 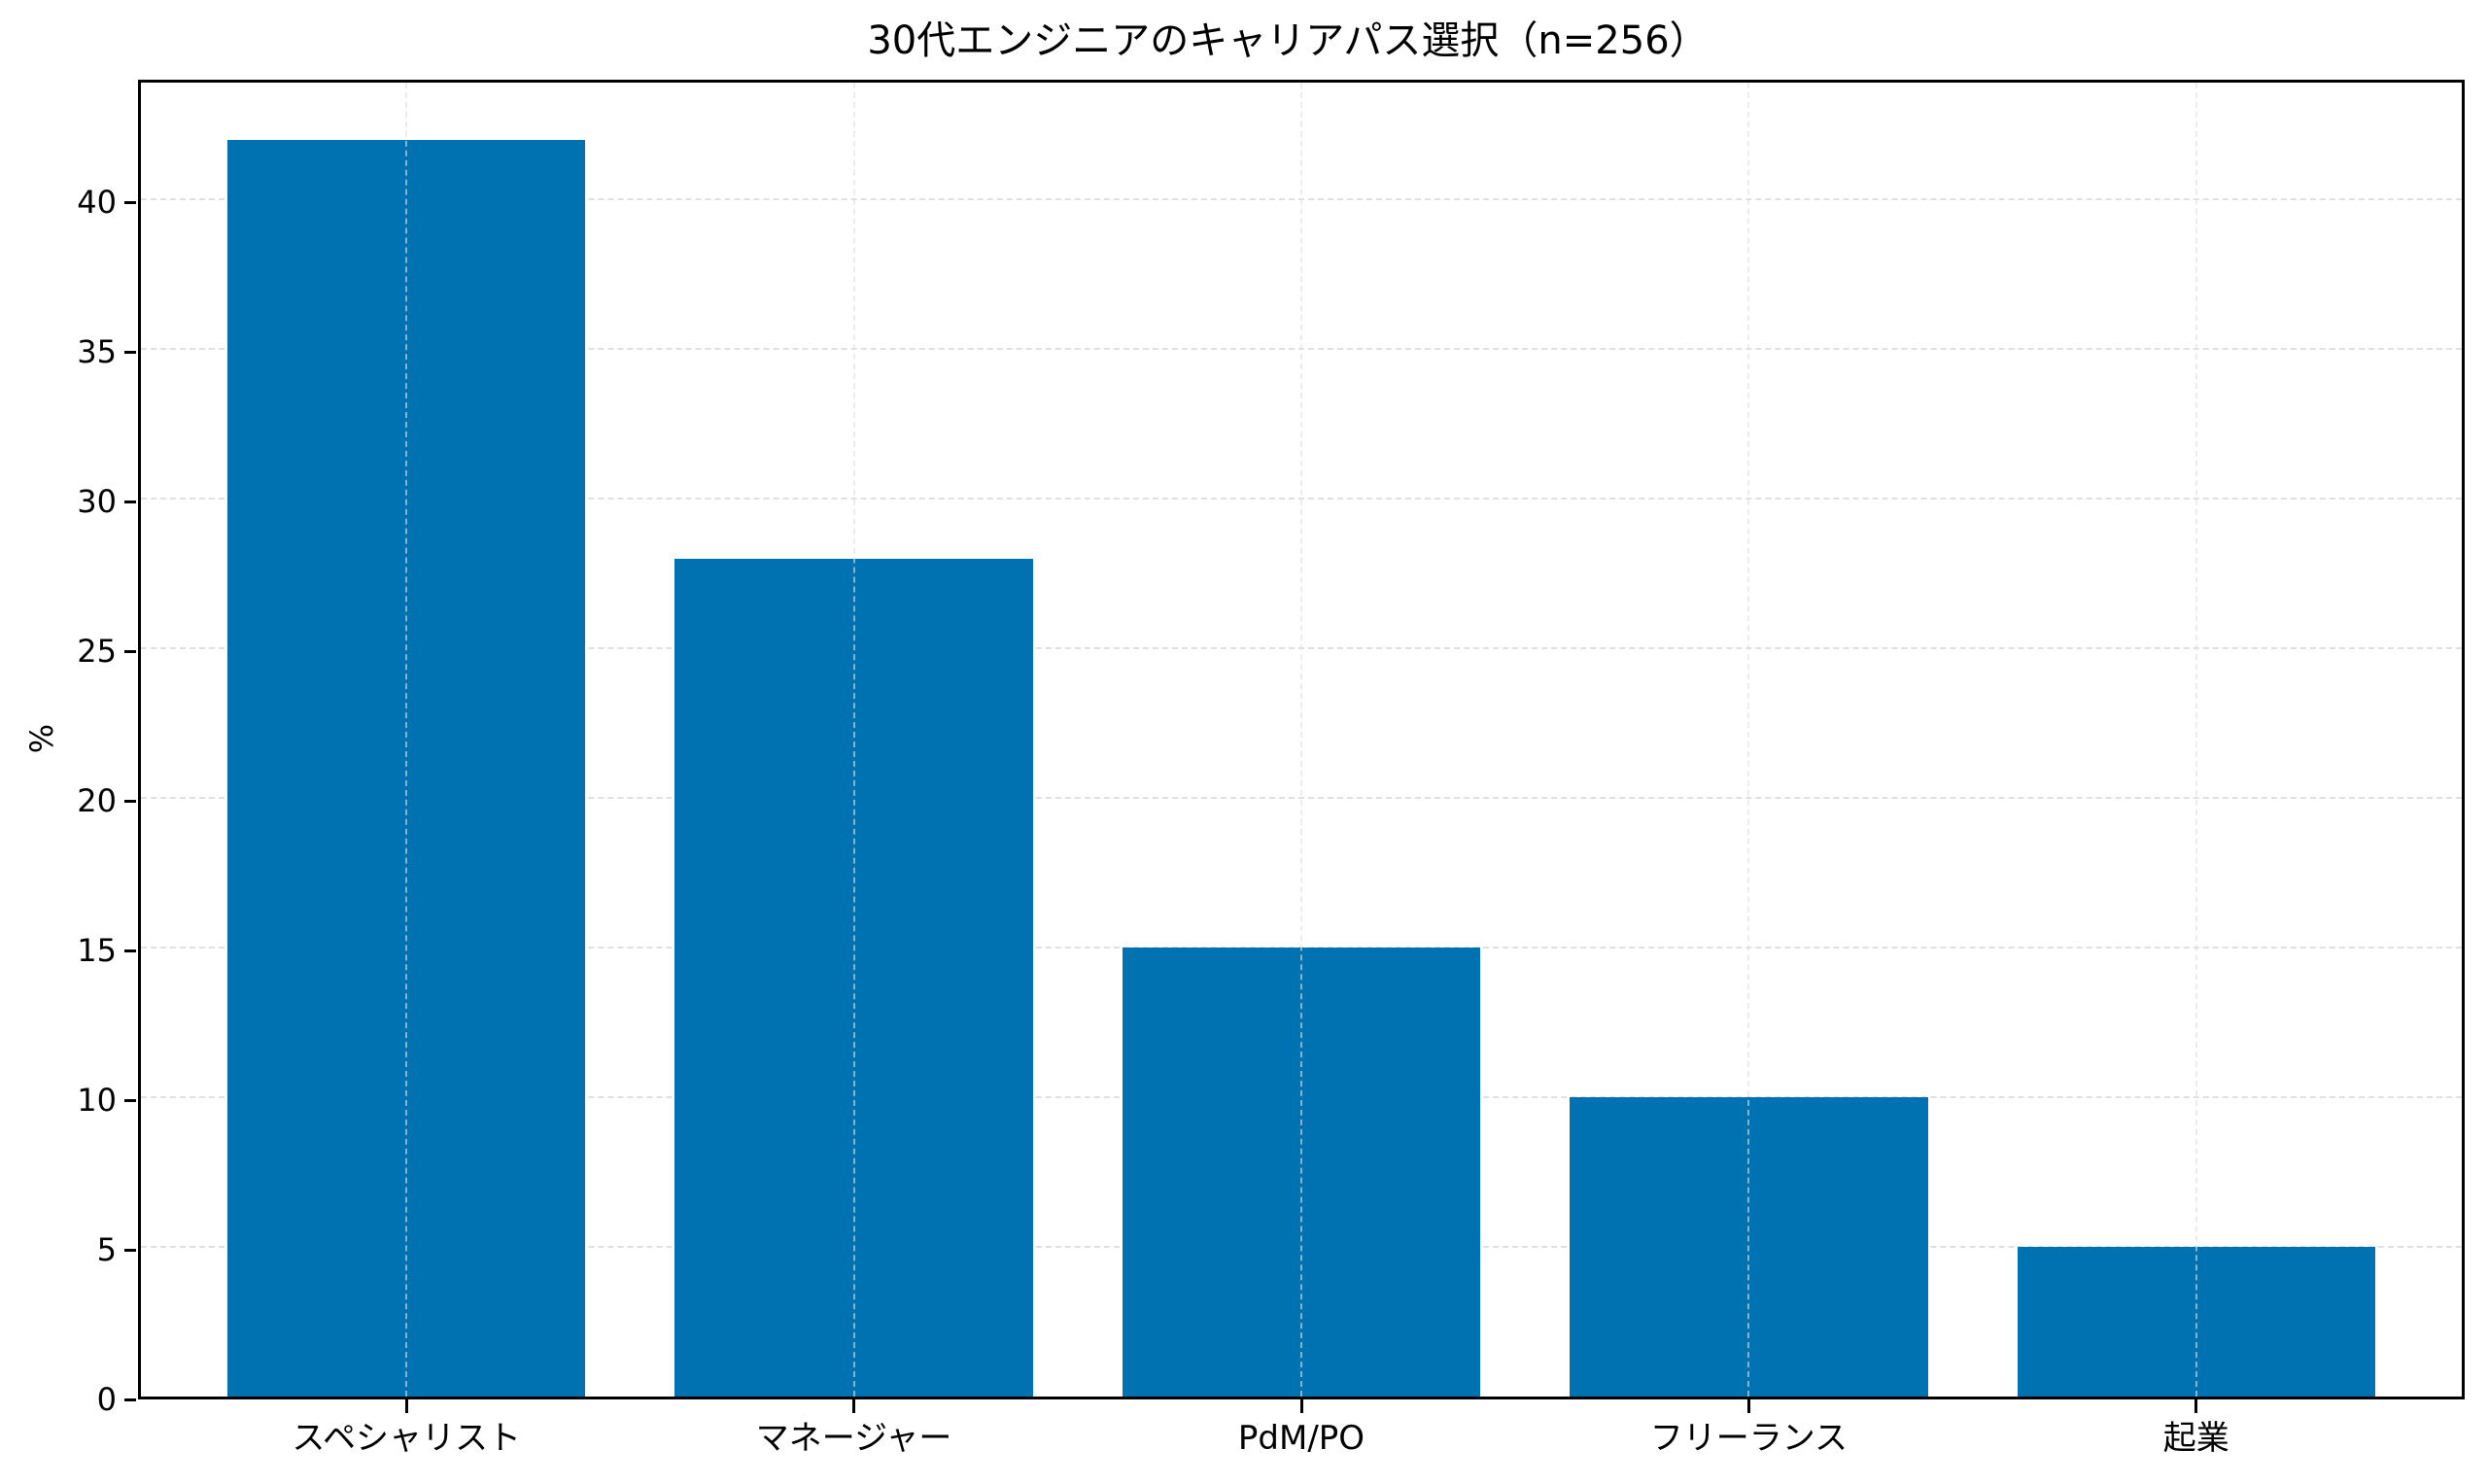 I want to click on chart-title: 30代エンジニアのキャリアパス選択（n=256）, so click(x=1288, y=40).